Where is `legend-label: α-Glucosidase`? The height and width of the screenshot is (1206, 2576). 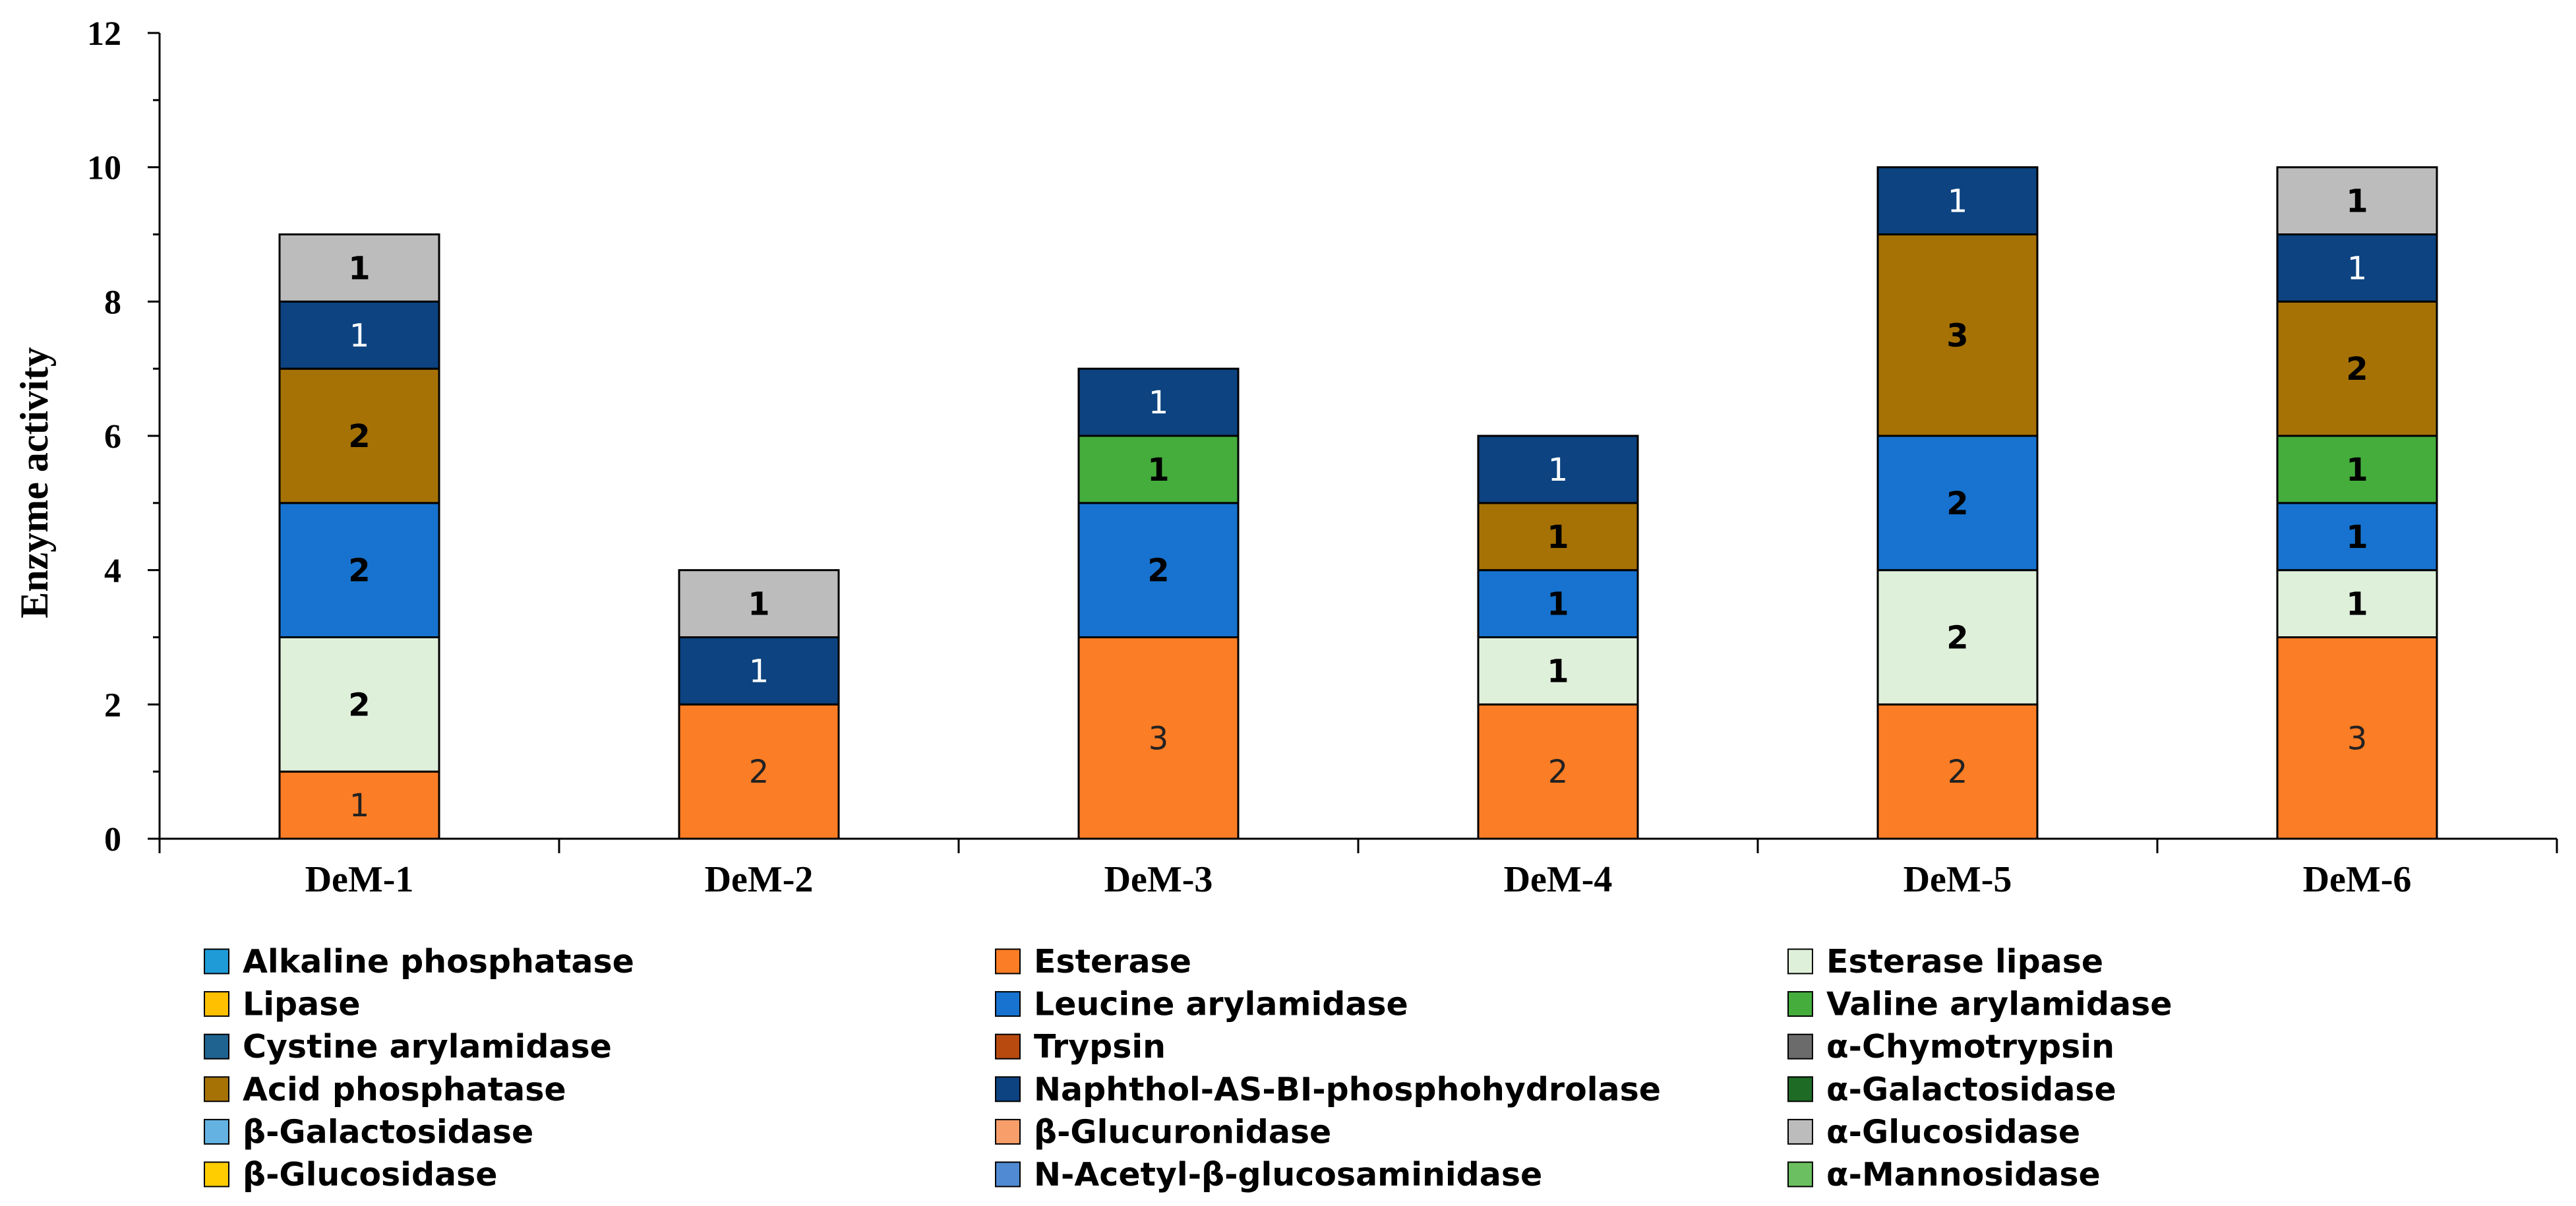 legend-label: α-Glucosidase is located at coordinates (1953, 1132).